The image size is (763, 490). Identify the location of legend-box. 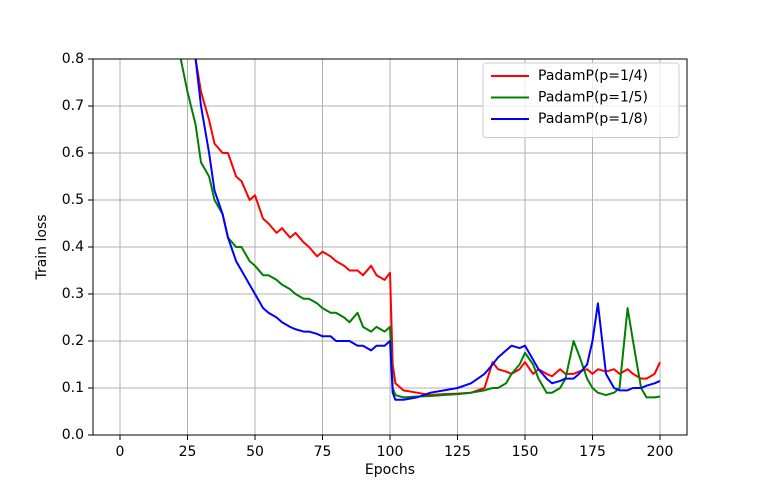
(581, 100).